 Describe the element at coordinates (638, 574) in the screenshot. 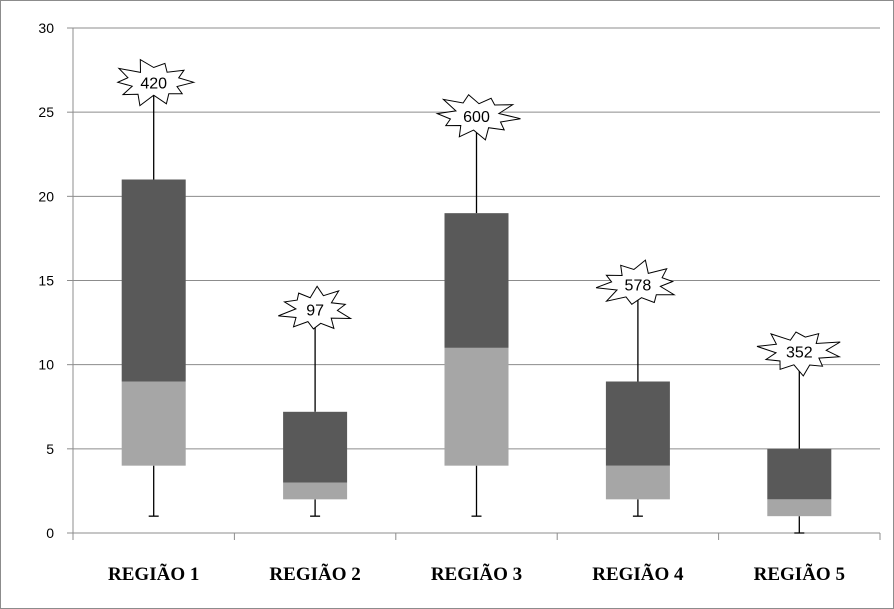

I see `x-category-label: REGIÃO 4` at that location.